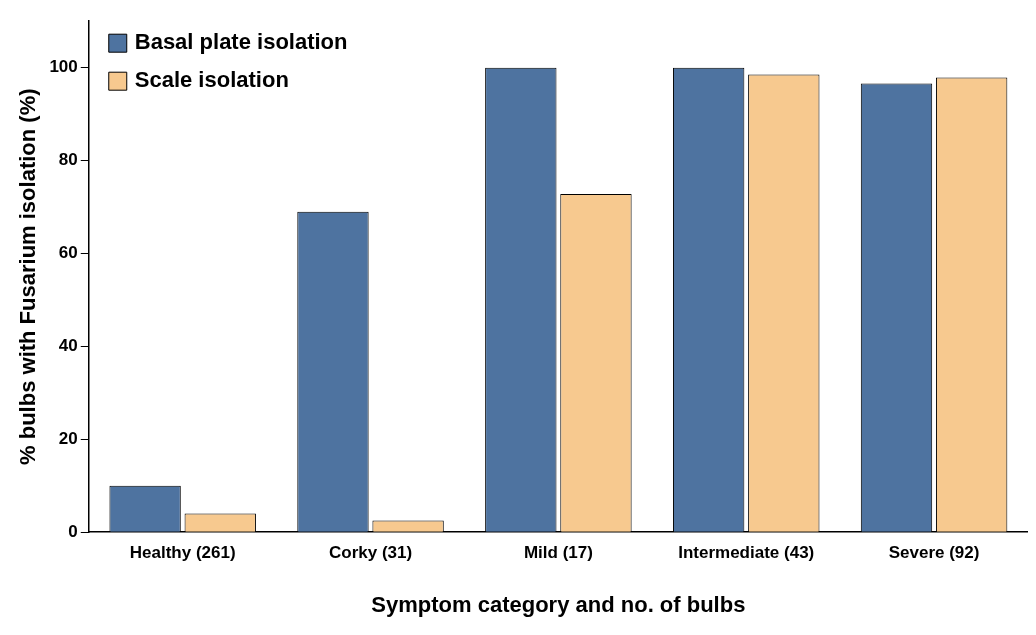 Image resolution: width=1036 pixels, height=635 pixels. I want to click on x-axis-title: Symptom category and no. of bulbs, so click(558, 604).